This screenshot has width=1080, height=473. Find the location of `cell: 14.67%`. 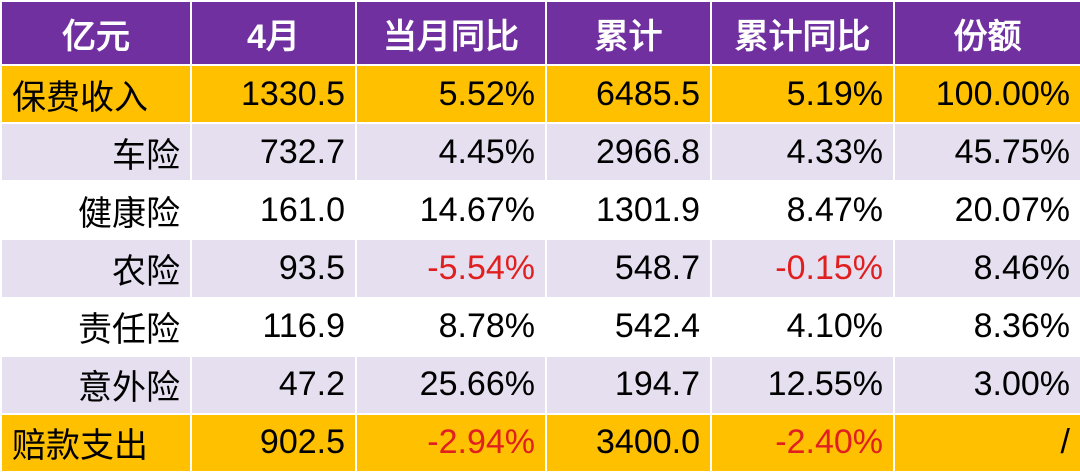

cell: 14.67% is located at coordinates (451, 210).